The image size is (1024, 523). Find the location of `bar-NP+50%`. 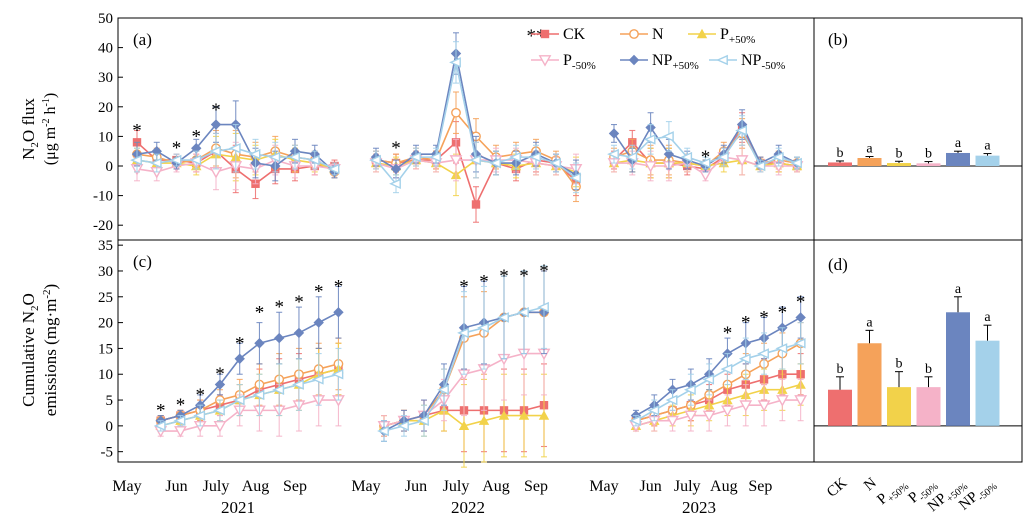

bar-NP+50% is located at coordinates (958, 159).